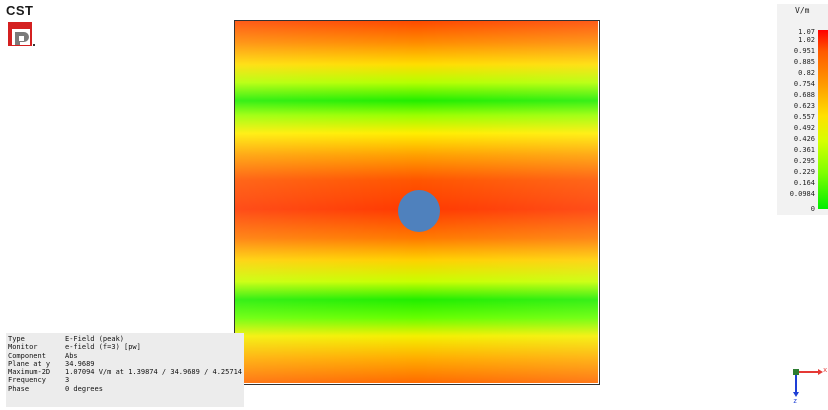 This screenshot has height=410, width=828. I want to click on legend-label: 0.229, so click(804, 172).